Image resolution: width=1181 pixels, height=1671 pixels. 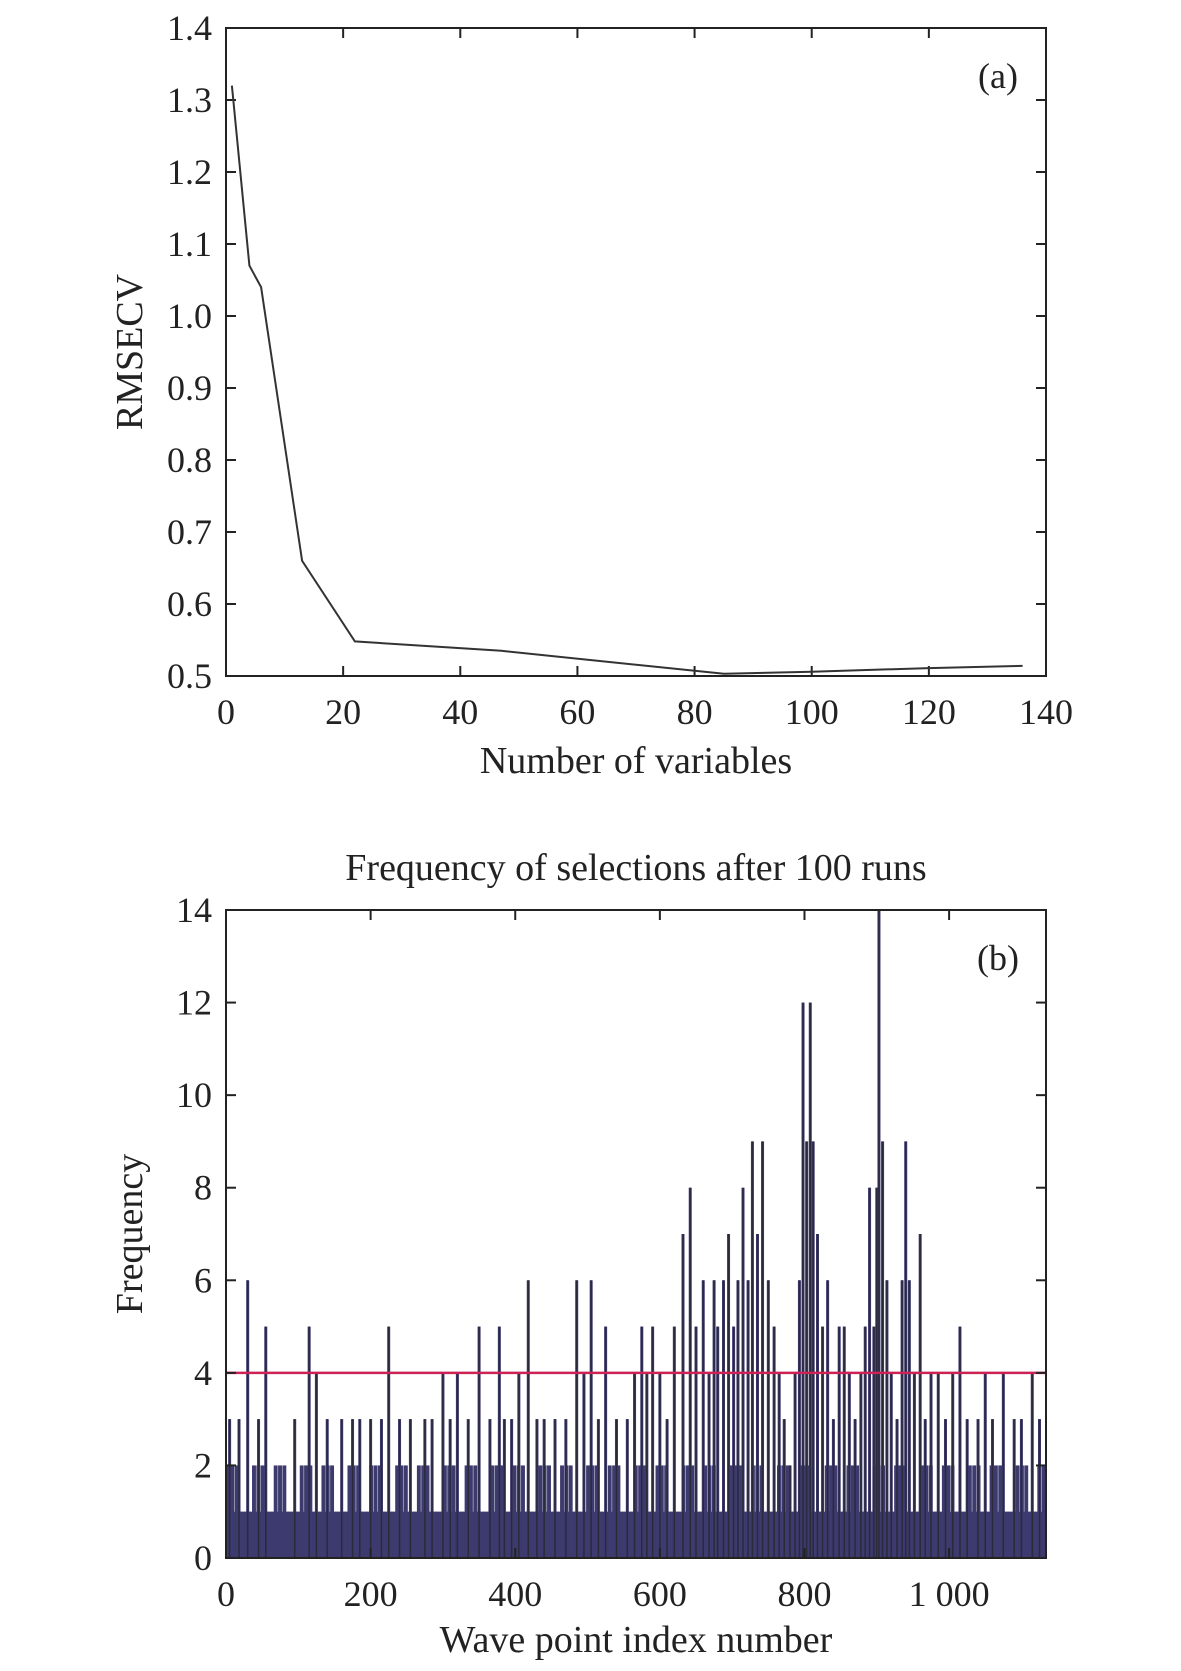 What do you see at coordinates (189, 676) in the screenshot?
I see `y-tick-label: 0.5` at bounding box center [189, 676].